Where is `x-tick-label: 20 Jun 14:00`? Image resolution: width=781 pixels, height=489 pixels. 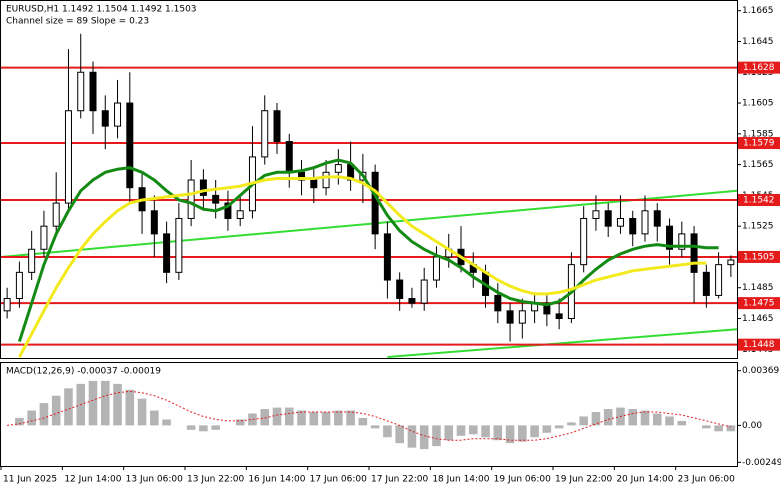
x-tick-label: 20 Jun 14:00 is located at coordinates (644, 480).